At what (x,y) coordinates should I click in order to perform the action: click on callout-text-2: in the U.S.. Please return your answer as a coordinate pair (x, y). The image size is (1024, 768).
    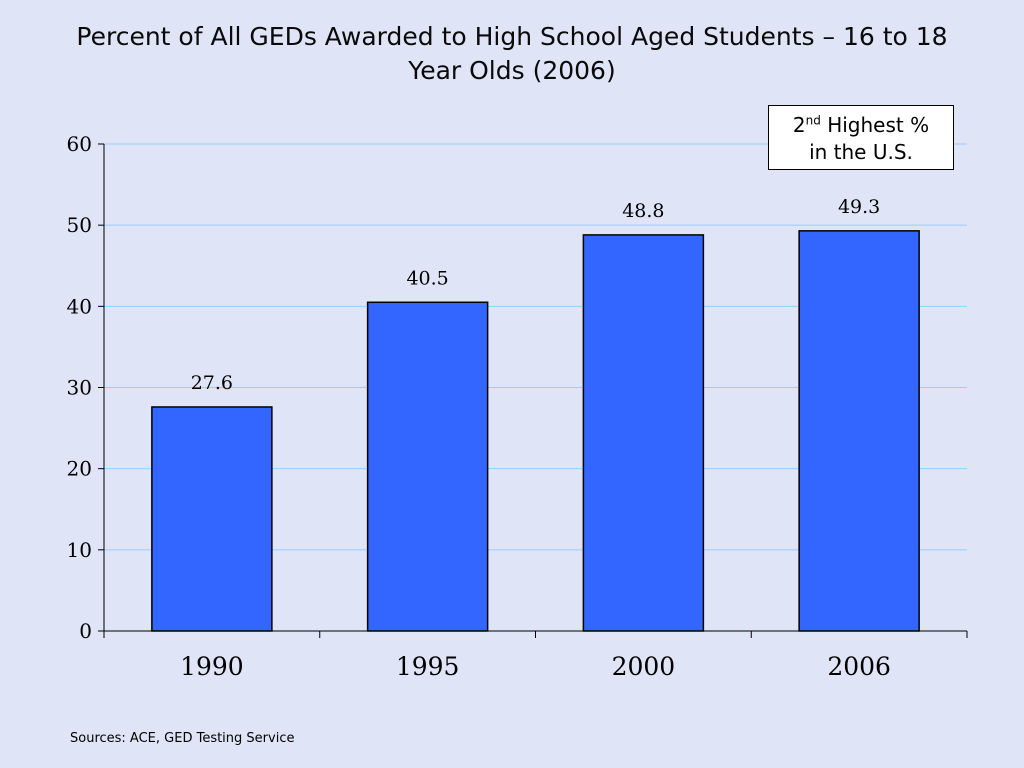
    Looking at the image, I should click on (861, 152).